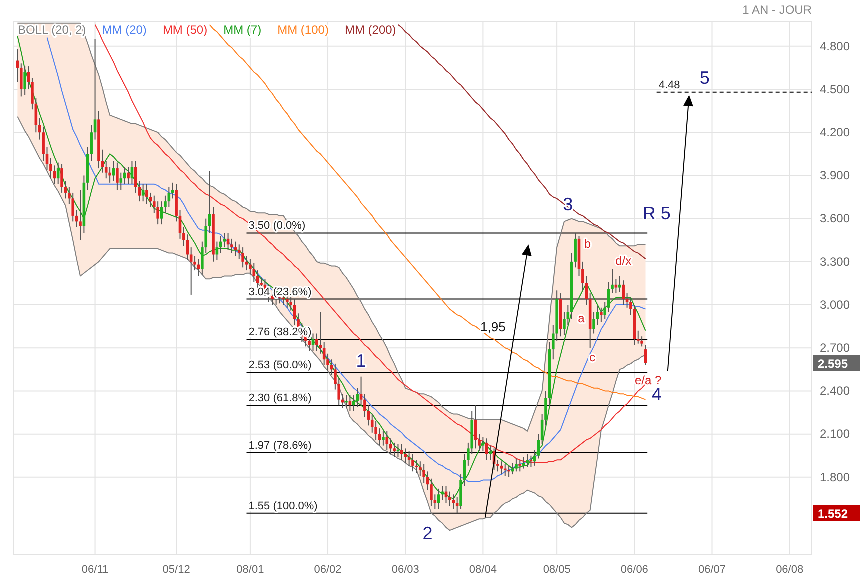 The image size is (860, 580). I want to click on y-tick-label: 3.000, so click(835, 305).